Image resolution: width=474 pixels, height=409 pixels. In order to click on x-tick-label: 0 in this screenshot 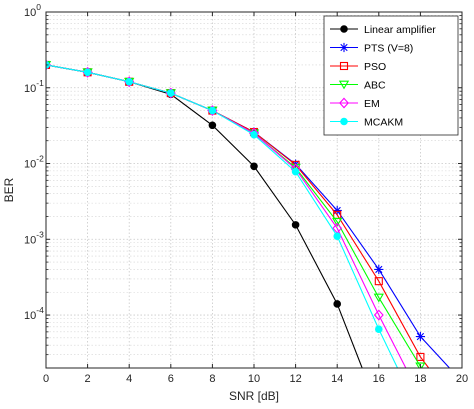, I will do `click(46, 379)`.